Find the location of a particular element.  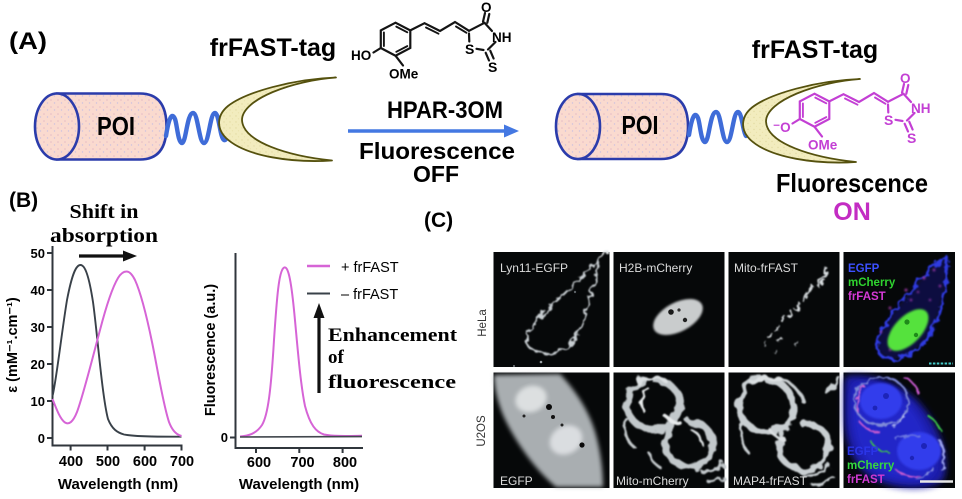

svg-text: MAP4-frFAST is located at coordinates (770, 481).